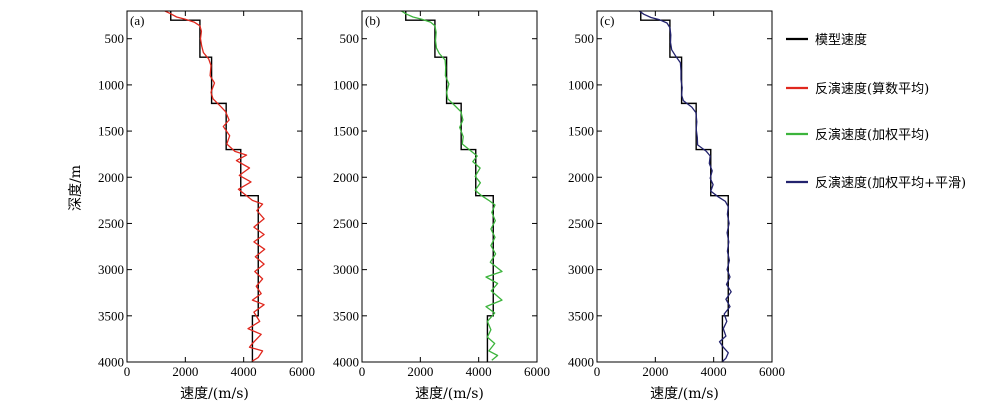 The width and height of the screenshot is (1000, 411). I want to click on legend-label: 反演速度(加权平均), so click(872, 135).